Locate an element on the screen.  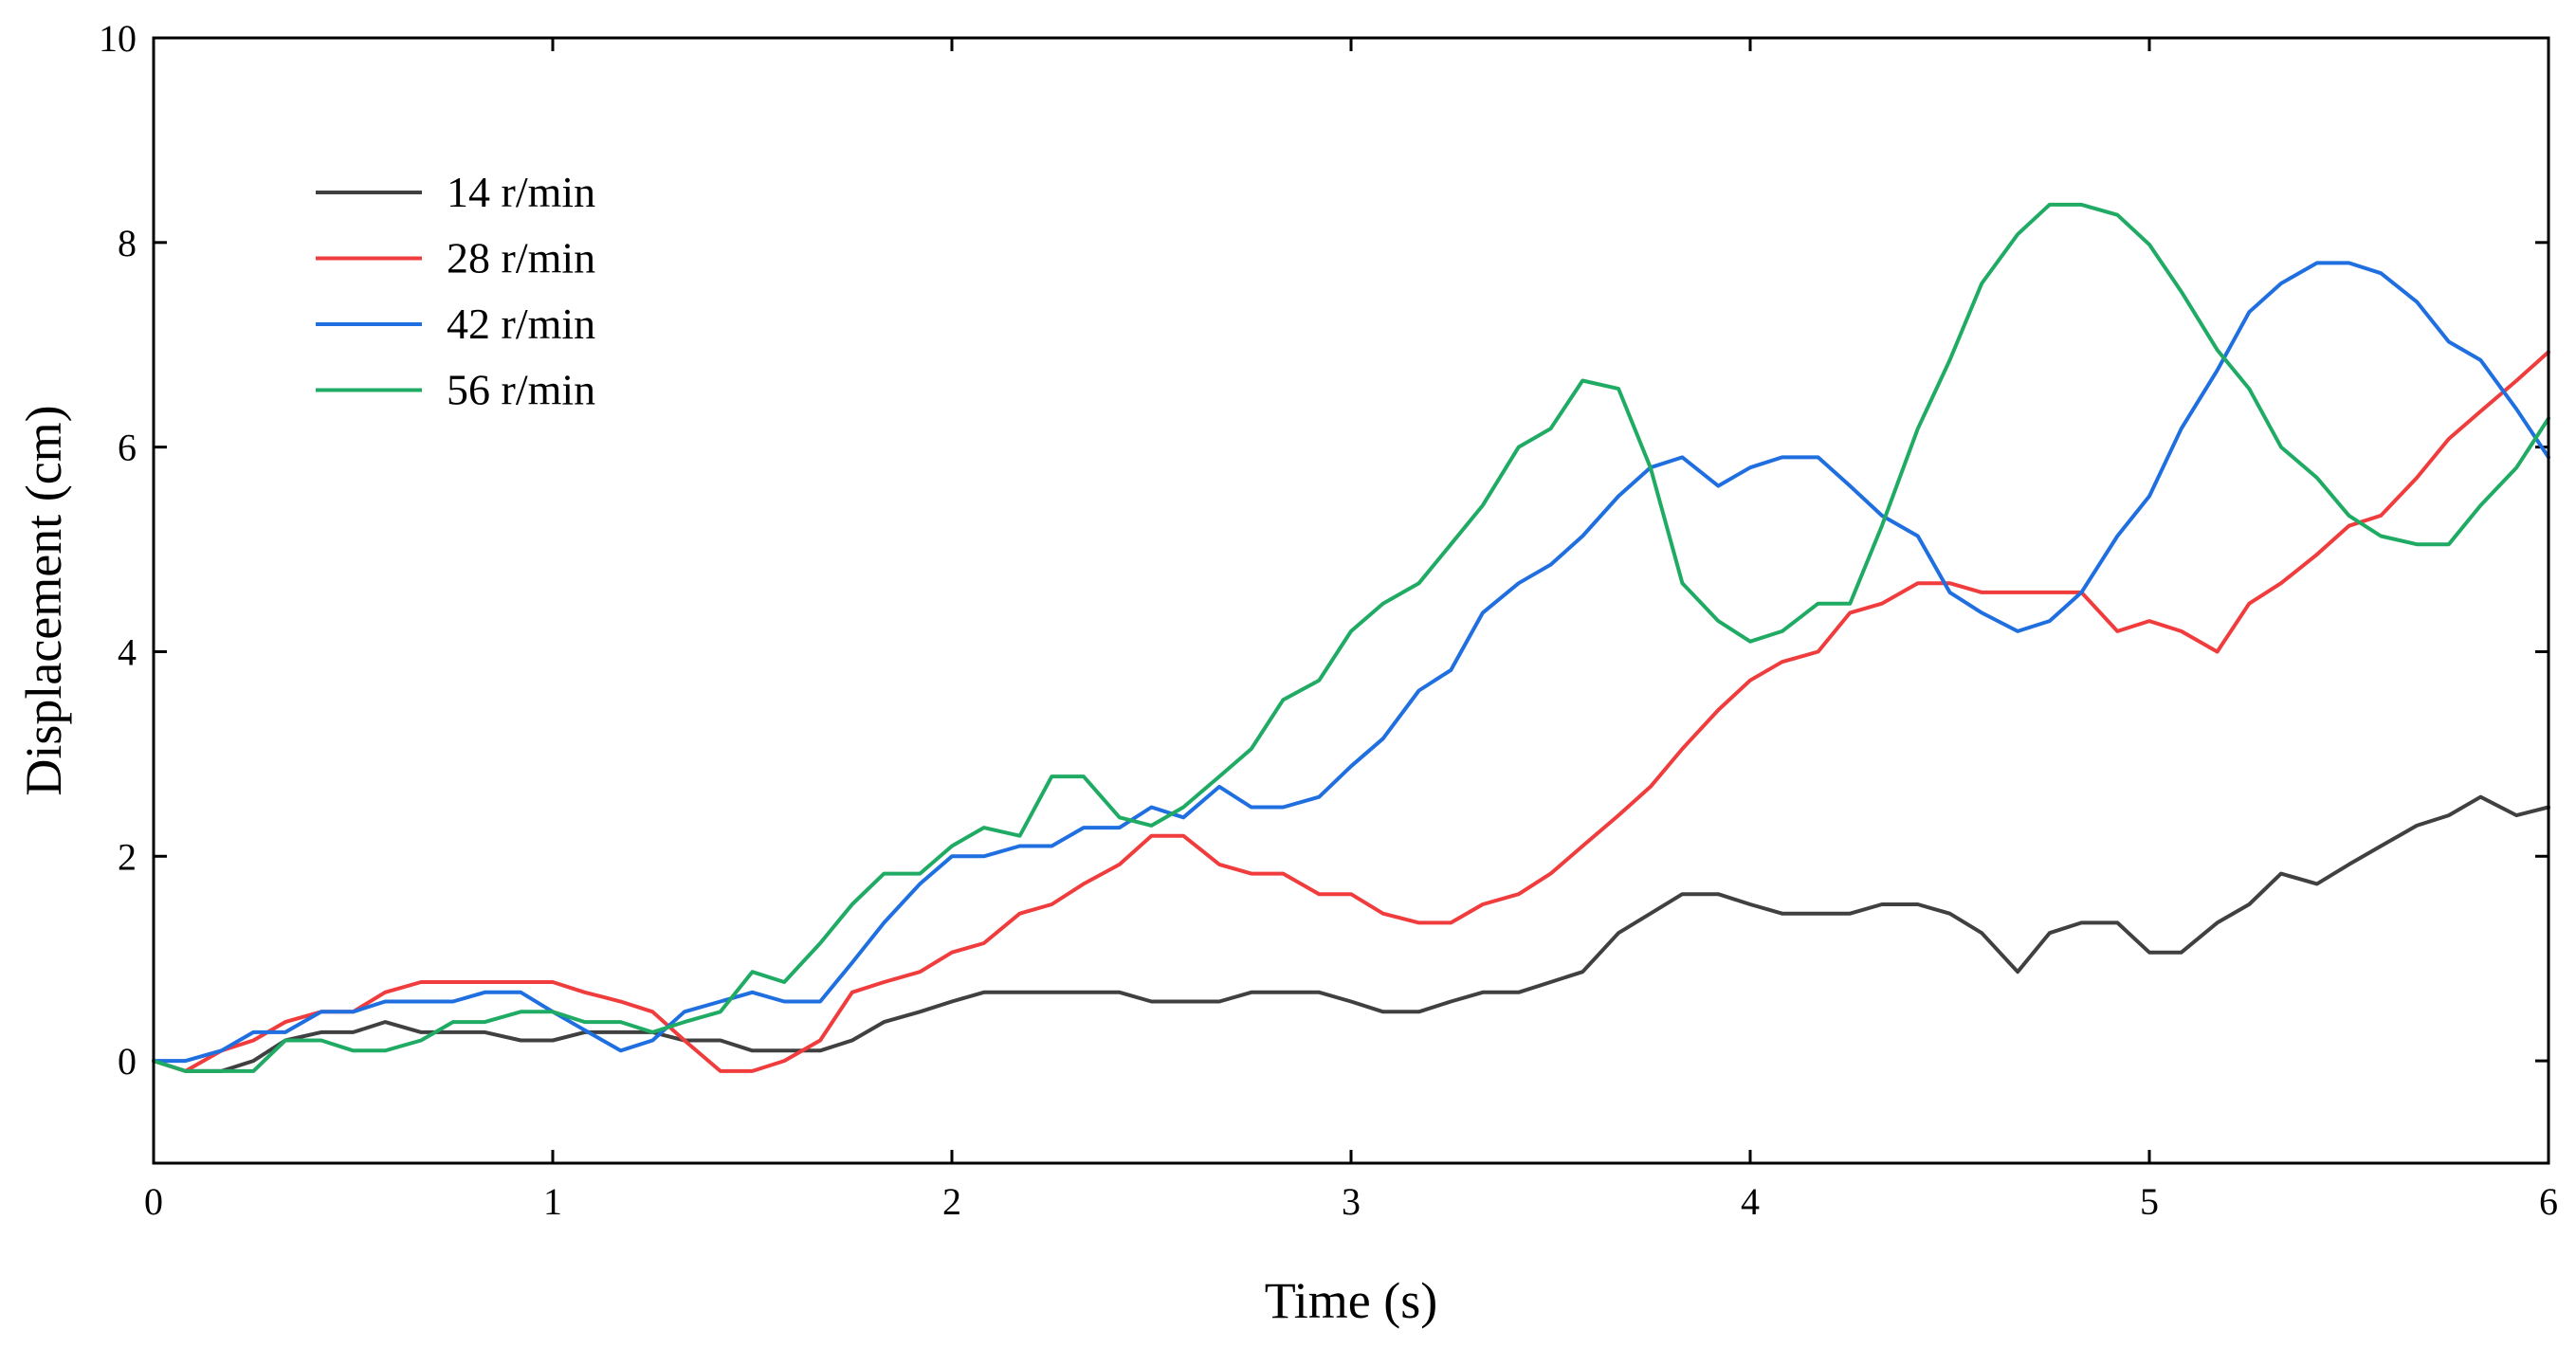
y-axis-title: Displacement (cm) is located at coordinates (43, 600).